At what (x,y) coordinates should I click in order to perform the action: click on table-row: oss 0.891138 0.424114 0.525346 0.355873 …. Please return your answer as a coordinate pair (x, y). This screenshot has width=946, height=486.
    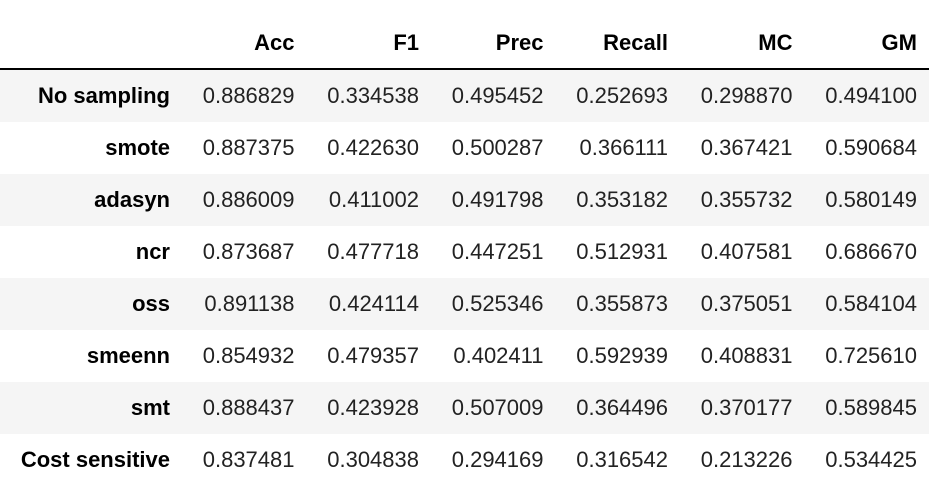
    Looking at the image, I should click on (464, 304).